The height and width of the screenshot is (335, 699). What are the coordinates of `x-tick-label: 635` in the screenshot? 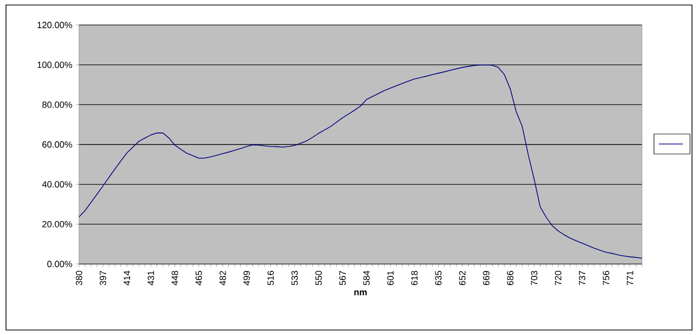 It's located at (438, 278).